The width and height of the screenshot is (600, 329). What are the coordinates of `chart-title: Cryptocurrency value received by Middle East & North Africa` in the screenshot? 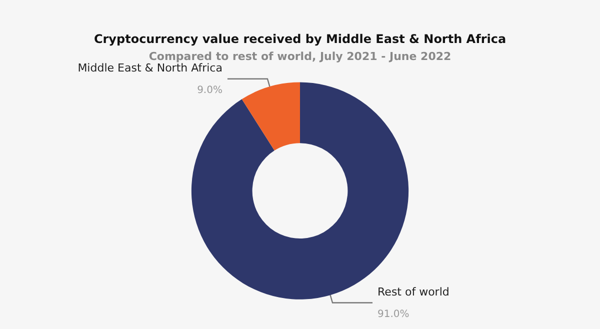 It's located at (300, 39).